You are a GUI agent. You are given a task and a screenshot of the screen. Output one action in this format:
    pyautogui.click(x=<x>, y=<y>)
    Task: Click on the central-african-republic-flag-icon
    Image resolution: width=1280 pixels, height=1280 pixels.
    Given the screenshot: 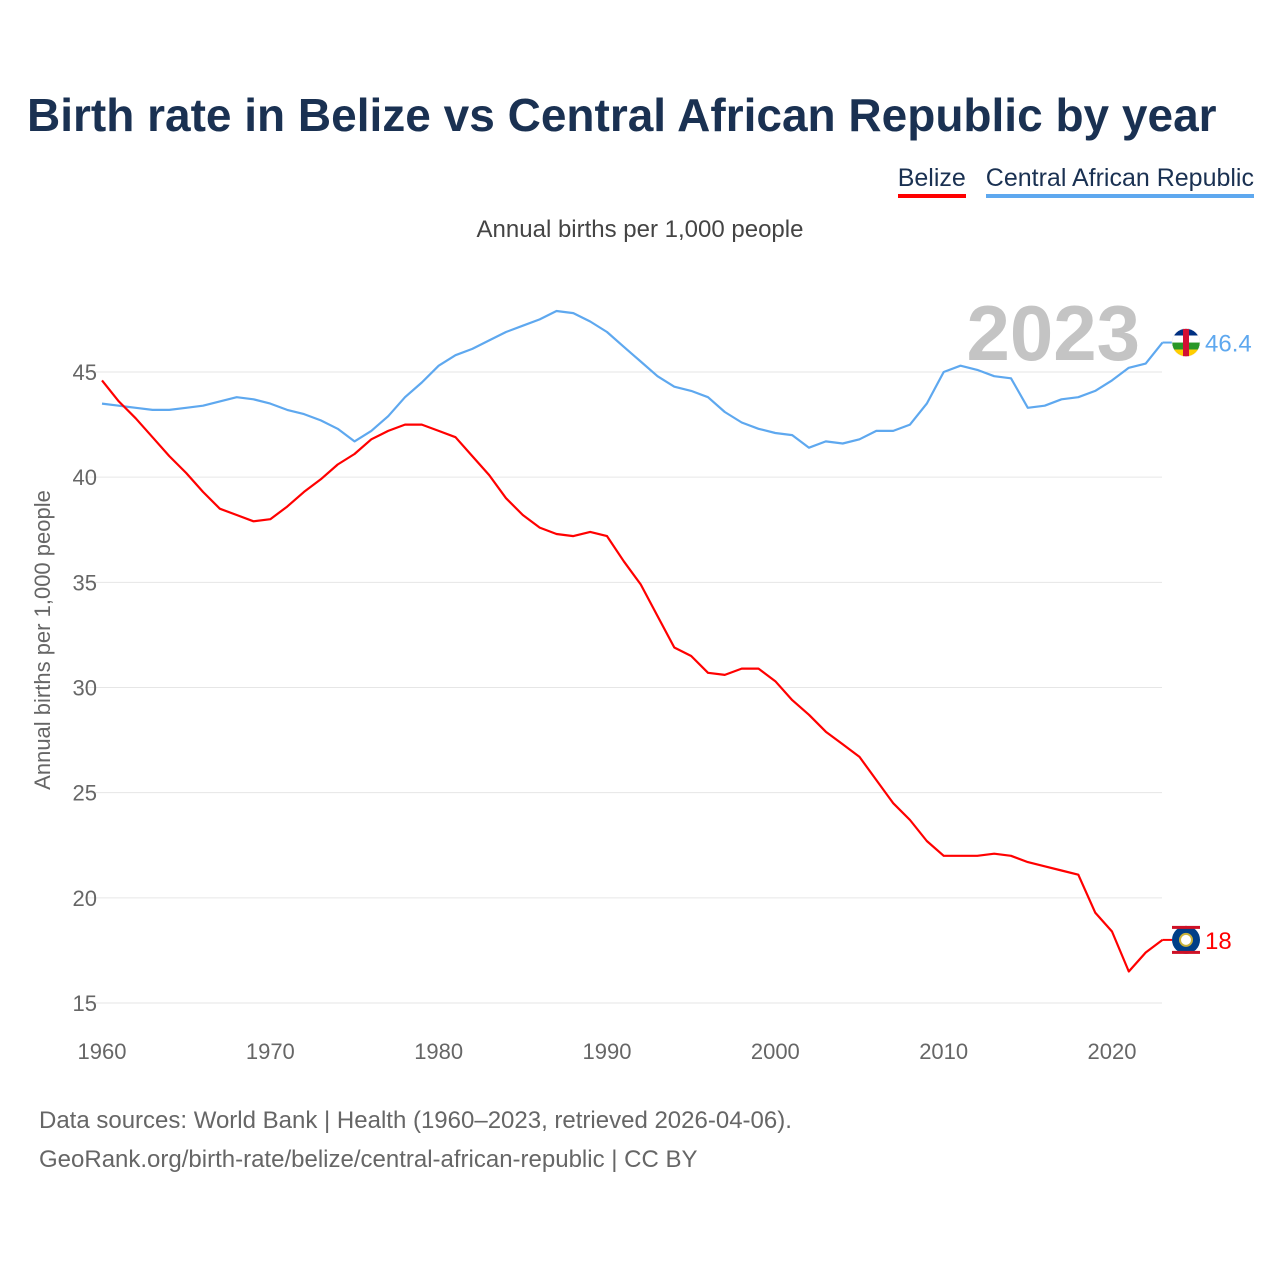 What is the action you would take?
    pyautogui.click(x=1186, y=342)
    